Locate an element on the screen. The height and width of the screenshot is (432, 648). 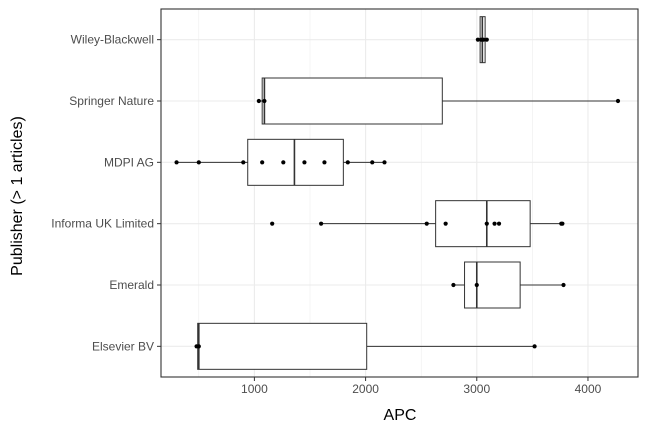
y-axis-title: Publisher (> 1 articles) is located at coordinates (17, 196).